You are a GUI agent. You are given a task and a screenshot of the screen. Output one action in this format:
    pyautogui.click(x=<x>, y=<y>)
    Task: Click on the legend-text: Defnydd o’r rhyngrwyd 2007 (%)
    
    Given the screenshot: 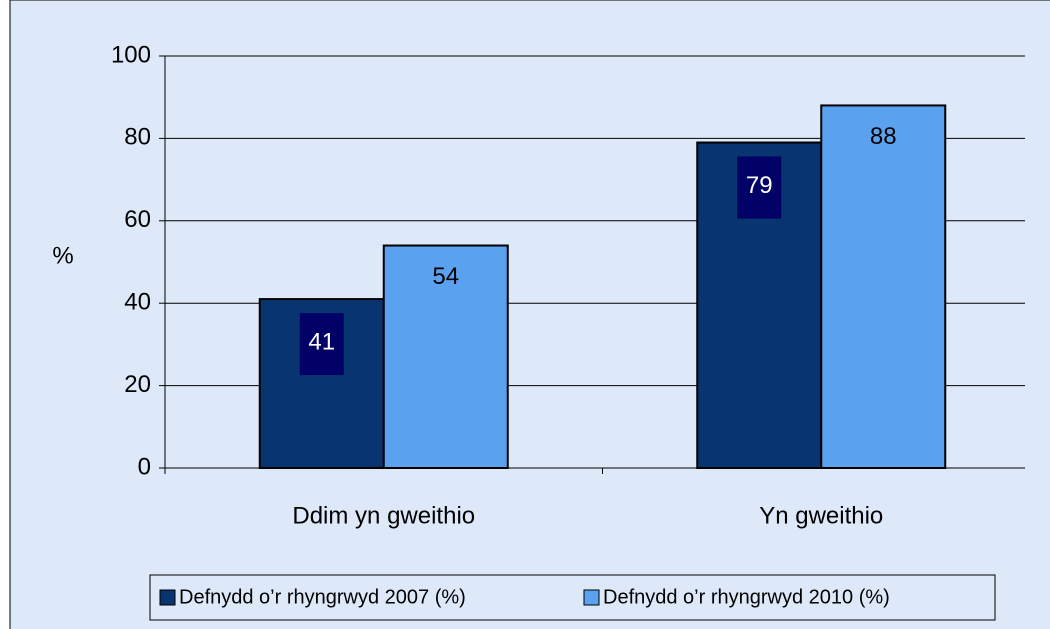 What is the action you would take?
    pyautogui.click(x=322, y=597)
    